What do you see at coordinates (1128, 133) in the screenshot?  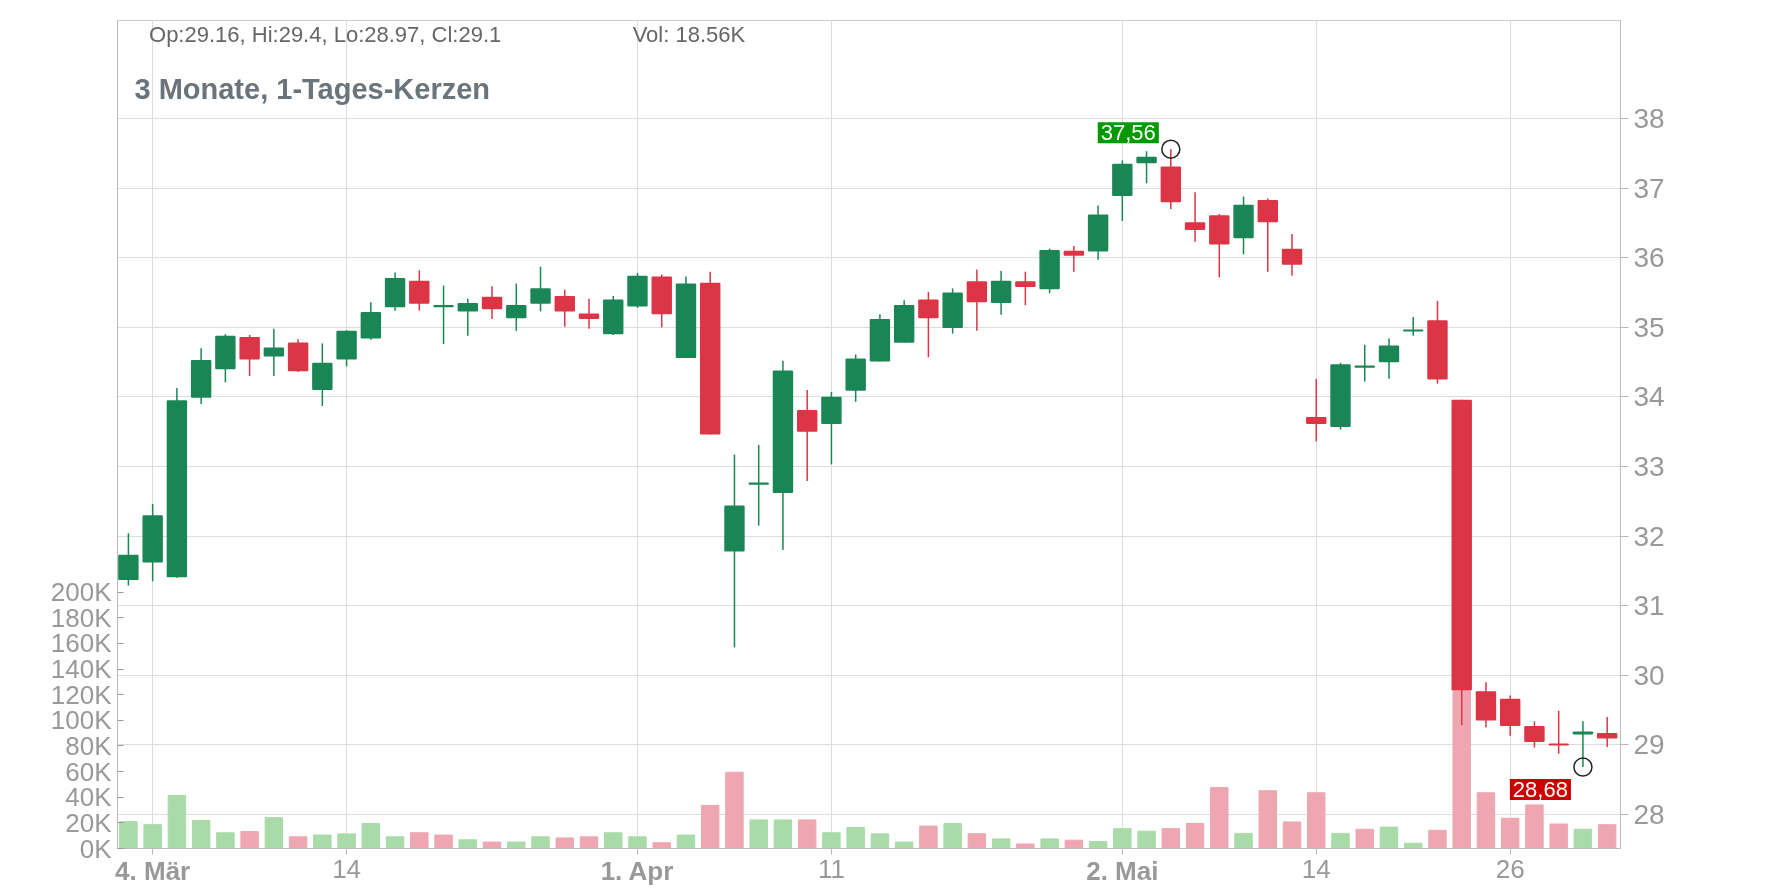 I see `annotation: 37,56` at bounding box center [1128, 133].